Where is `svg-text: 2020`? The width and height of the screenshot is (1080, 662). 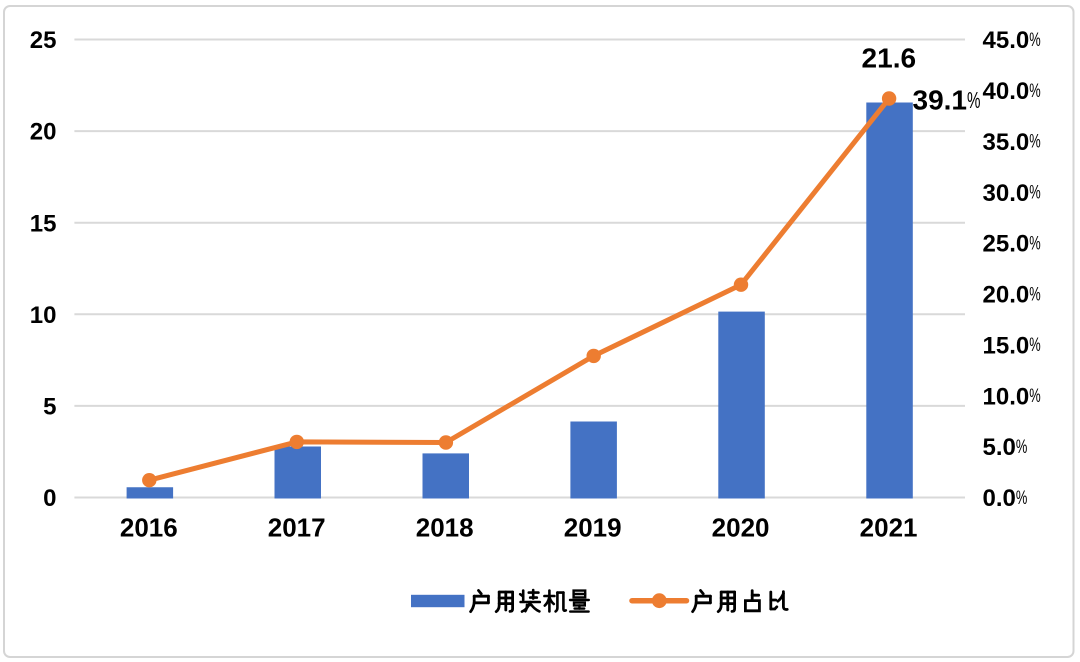
svg-text: 2020 is located at coordinates (741, 528).